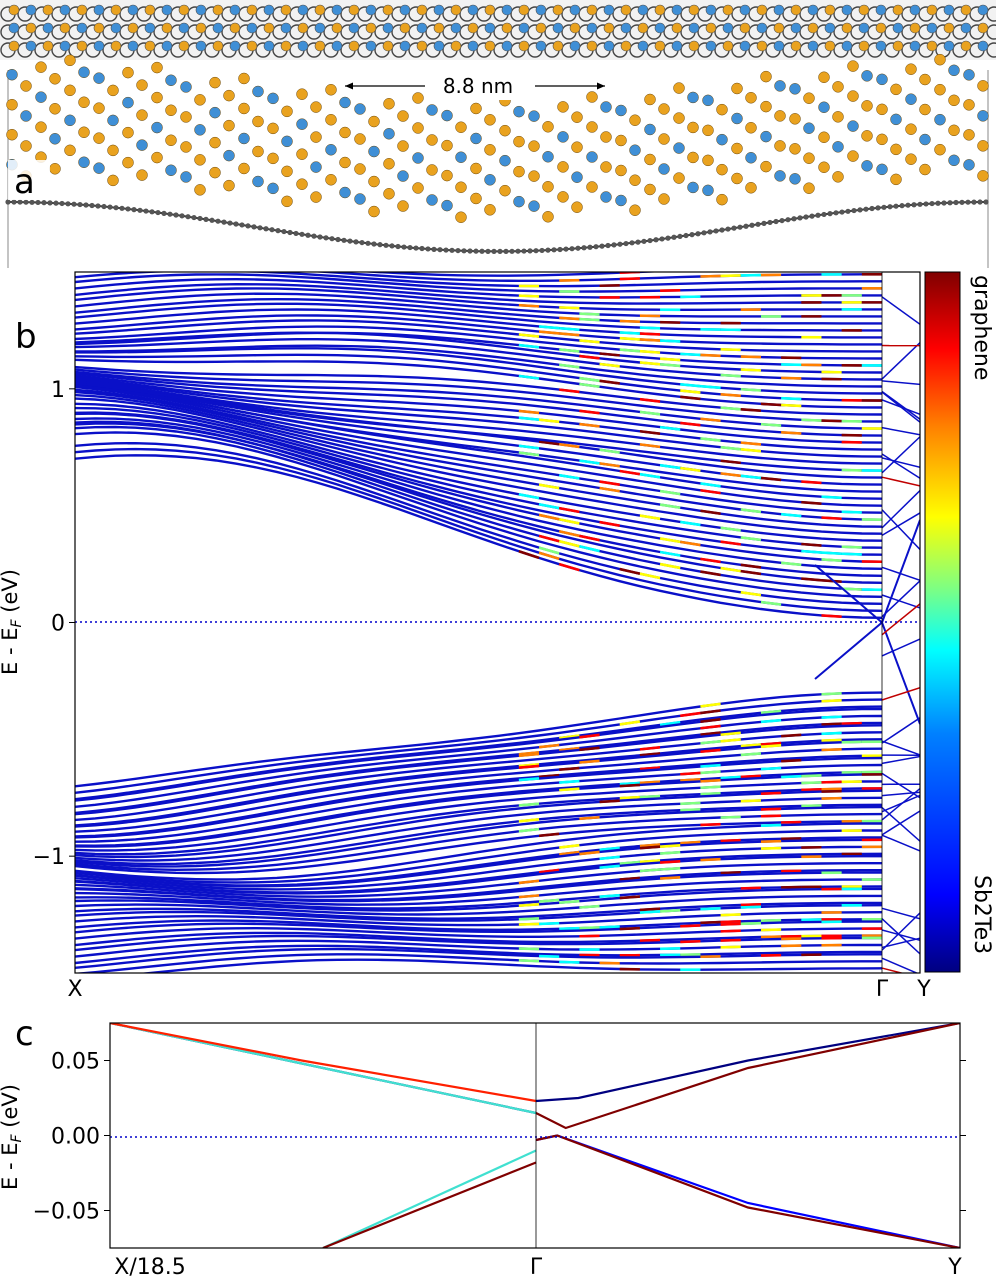 This screenshot has height=1278, width=996. What do you see at coordinates (954, 1266) in the screenshot?
I see `xtick-label: Y` at bounding box center [954, 1266].